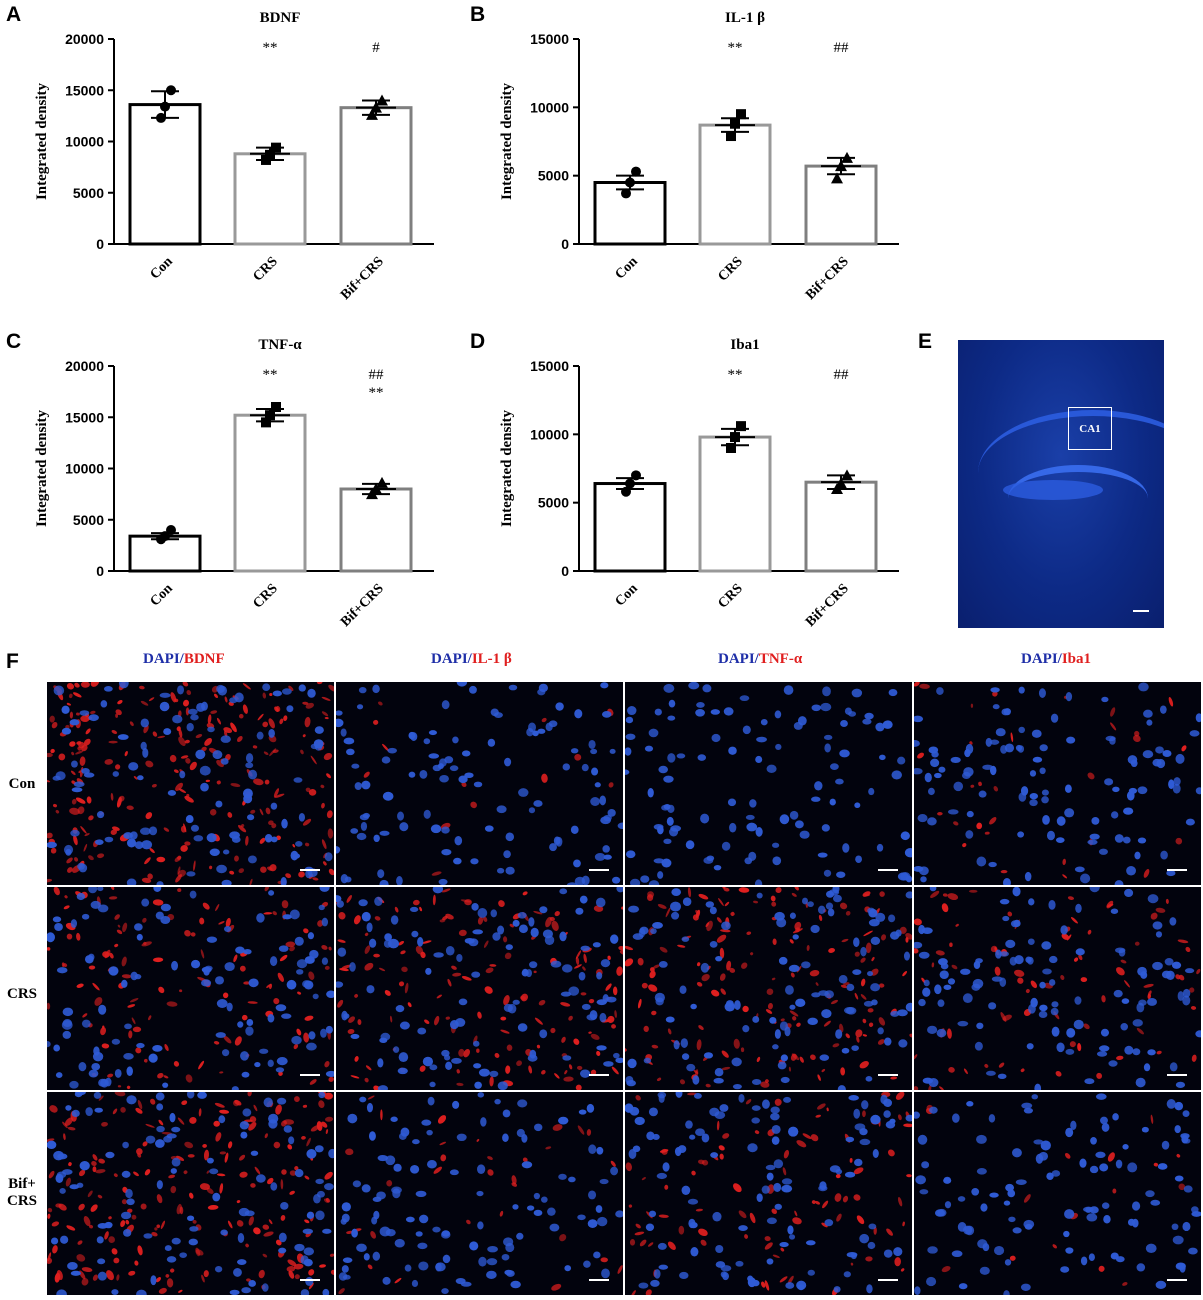 The height and width of the screenshot is (1300, 1203). What do you see at coordinates (310, 1075) in the screenshot?
I see `scale-bar` at bounding box center [310, 1075].